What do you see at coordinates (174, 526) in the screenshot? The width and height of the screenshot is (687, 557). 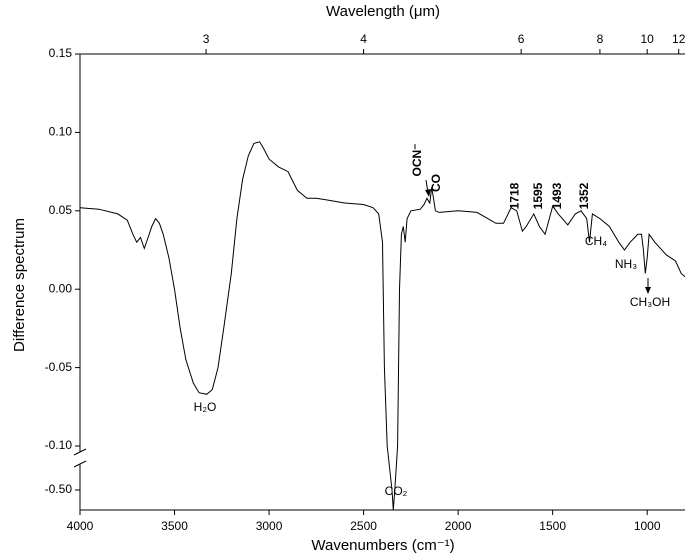 I see `x-tick-label: 3500` at bounding box center [174, 526].